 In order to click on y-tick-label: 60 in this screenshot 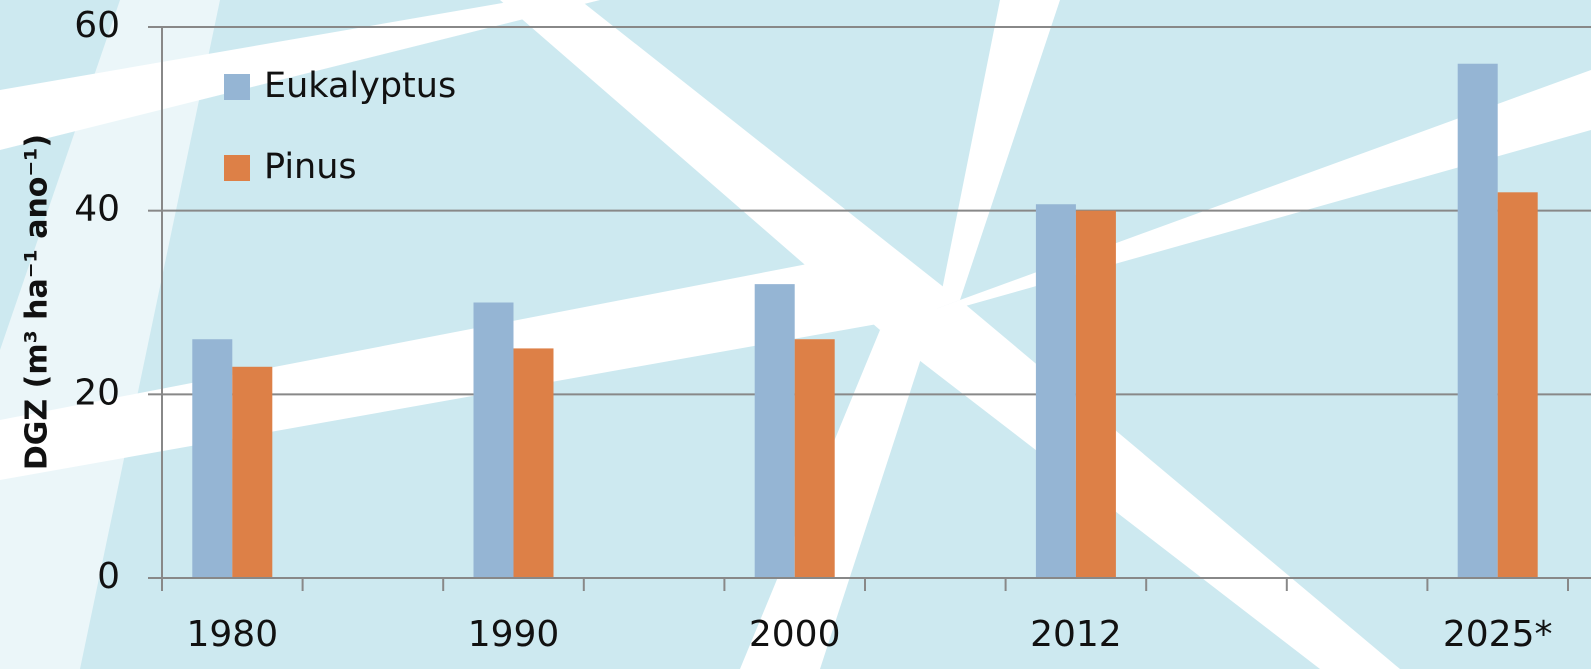, I will do `click(97, 25)`.